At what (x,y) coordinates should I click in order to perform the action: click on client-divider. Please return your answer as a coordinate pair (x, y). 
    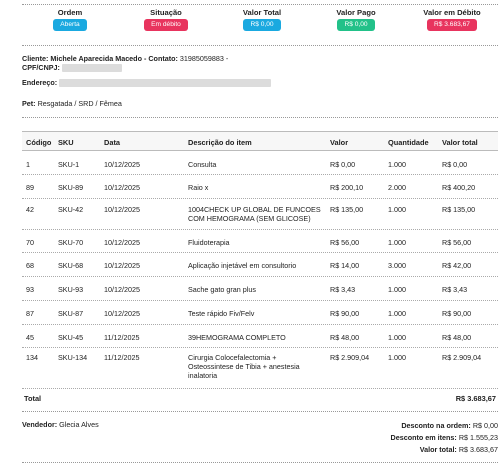
    Looking at the image, I should click on (260, 117).